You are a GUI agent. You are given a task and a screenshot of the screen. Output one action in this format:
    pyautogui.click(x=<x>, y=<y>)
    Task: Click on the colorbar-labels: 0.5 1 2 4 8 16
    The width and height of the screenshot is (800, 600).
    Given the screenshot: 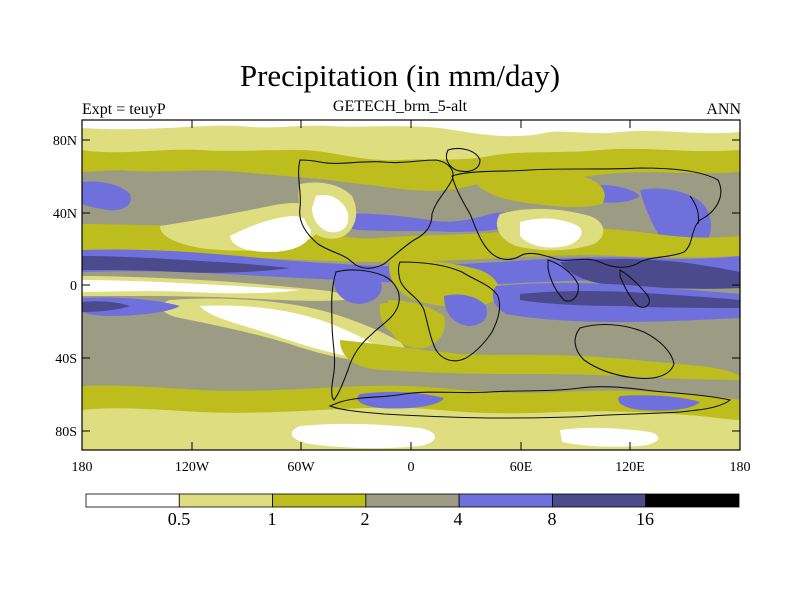 What is the action you would take?
    pyautogui.click(x=411, y=519)
    